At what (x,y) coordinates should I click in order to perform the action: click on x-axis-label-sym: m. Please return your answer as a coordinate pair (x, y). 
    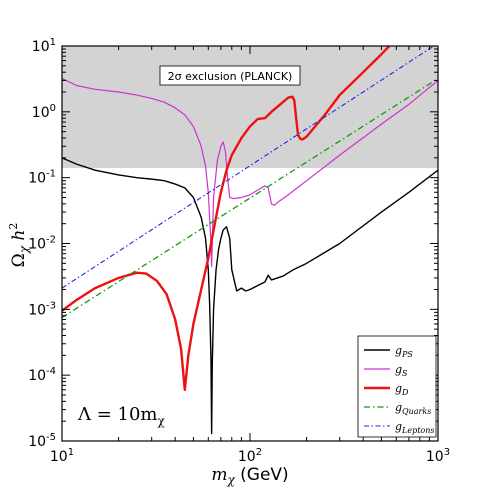
    Looking at the image, I should click on (219, 475).